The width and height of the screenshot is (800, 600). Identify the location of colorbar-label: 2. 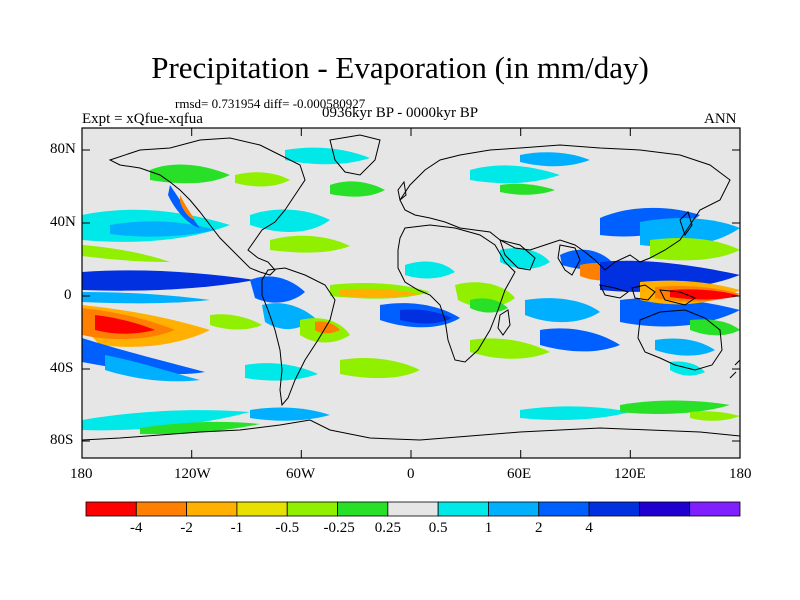
(539, 528).